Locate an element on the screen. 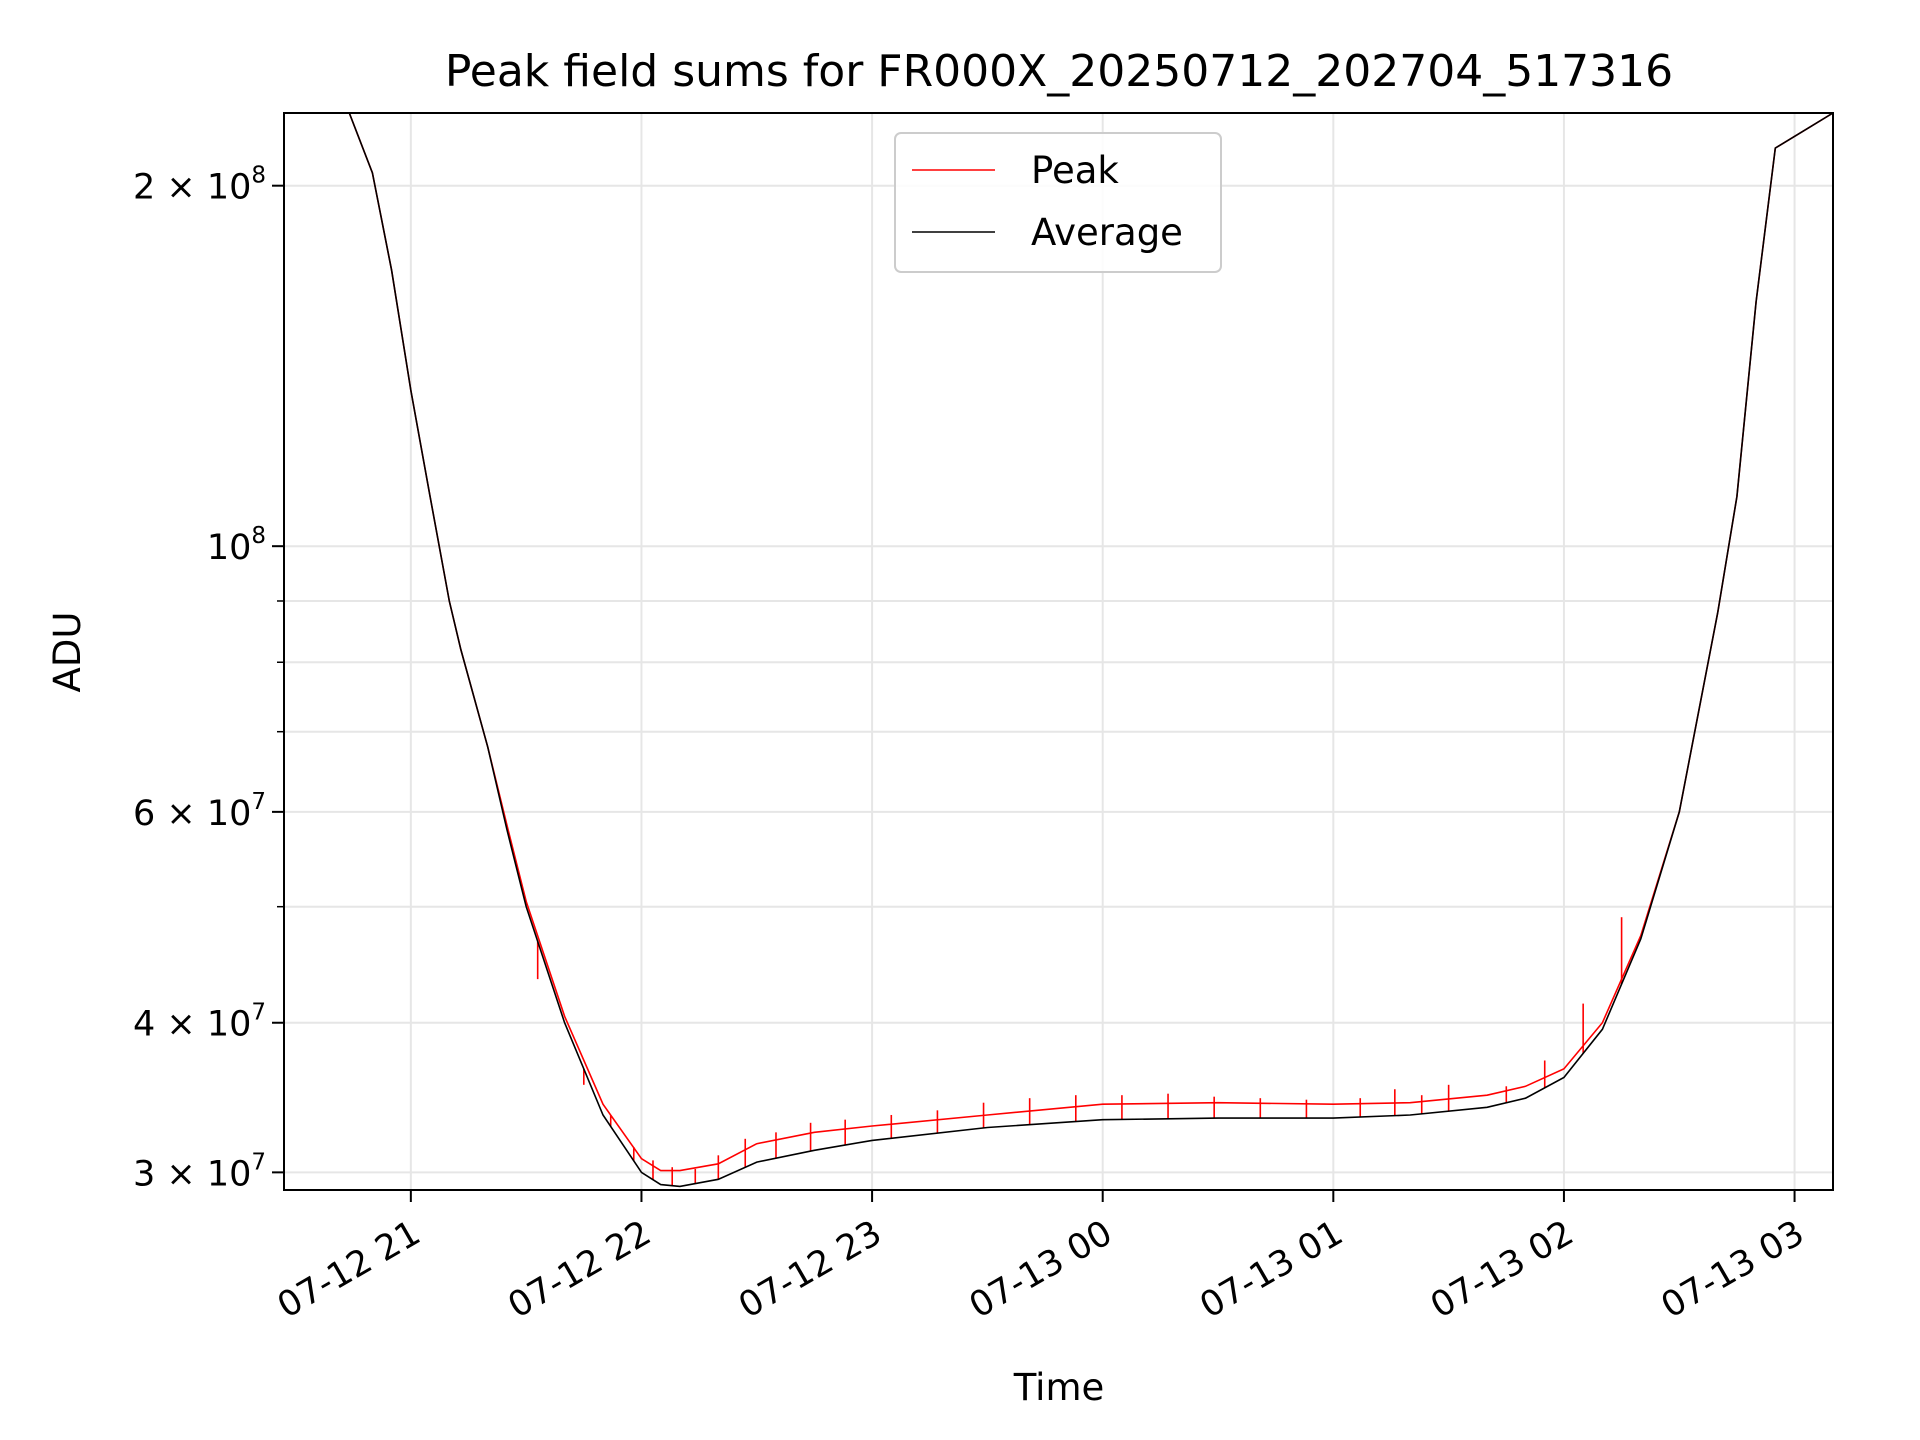 The height and width of the screenshot is (1440, 1920). x-tick-label: 07-12 22 is located at coordinates (580, 1269).